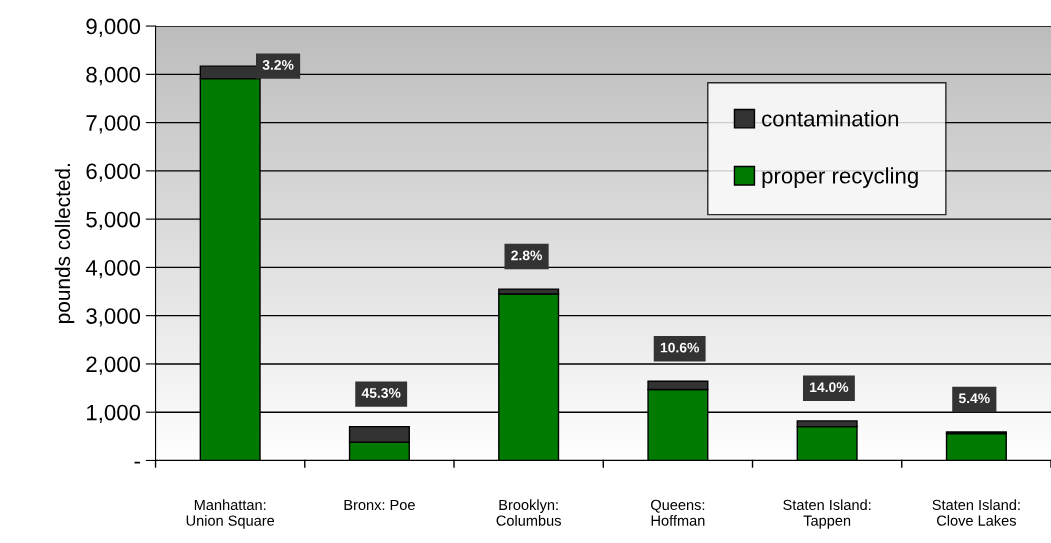  What do you see at coordinates (528, 512) in the screenshot?
I see `x-tick-label: Brooklyn: Columbus` at bounding box center [528, 512].